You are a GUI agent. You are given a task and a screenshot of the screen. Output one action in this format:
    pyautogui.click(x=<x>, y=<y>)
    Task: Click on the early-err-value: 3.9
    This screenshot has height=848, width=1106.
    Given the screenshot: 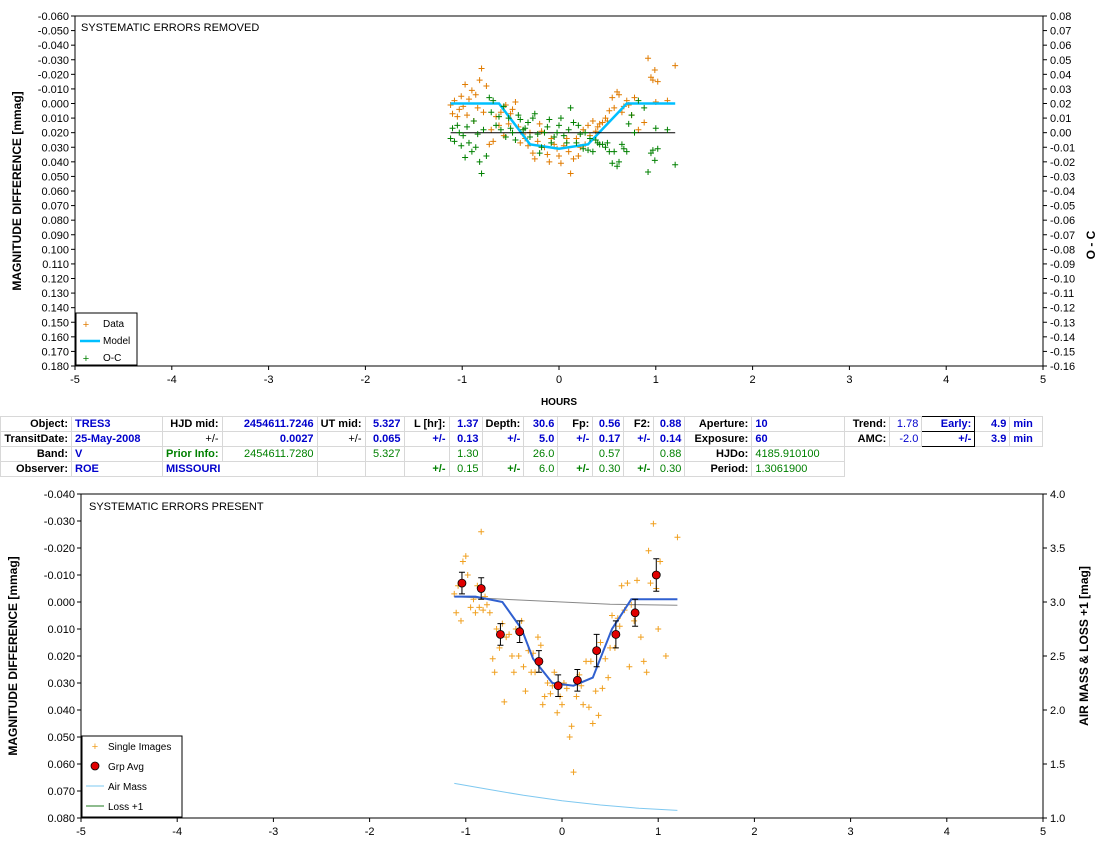 What is the action you would take?
    pyautogui.click(x=992, y=439)
    